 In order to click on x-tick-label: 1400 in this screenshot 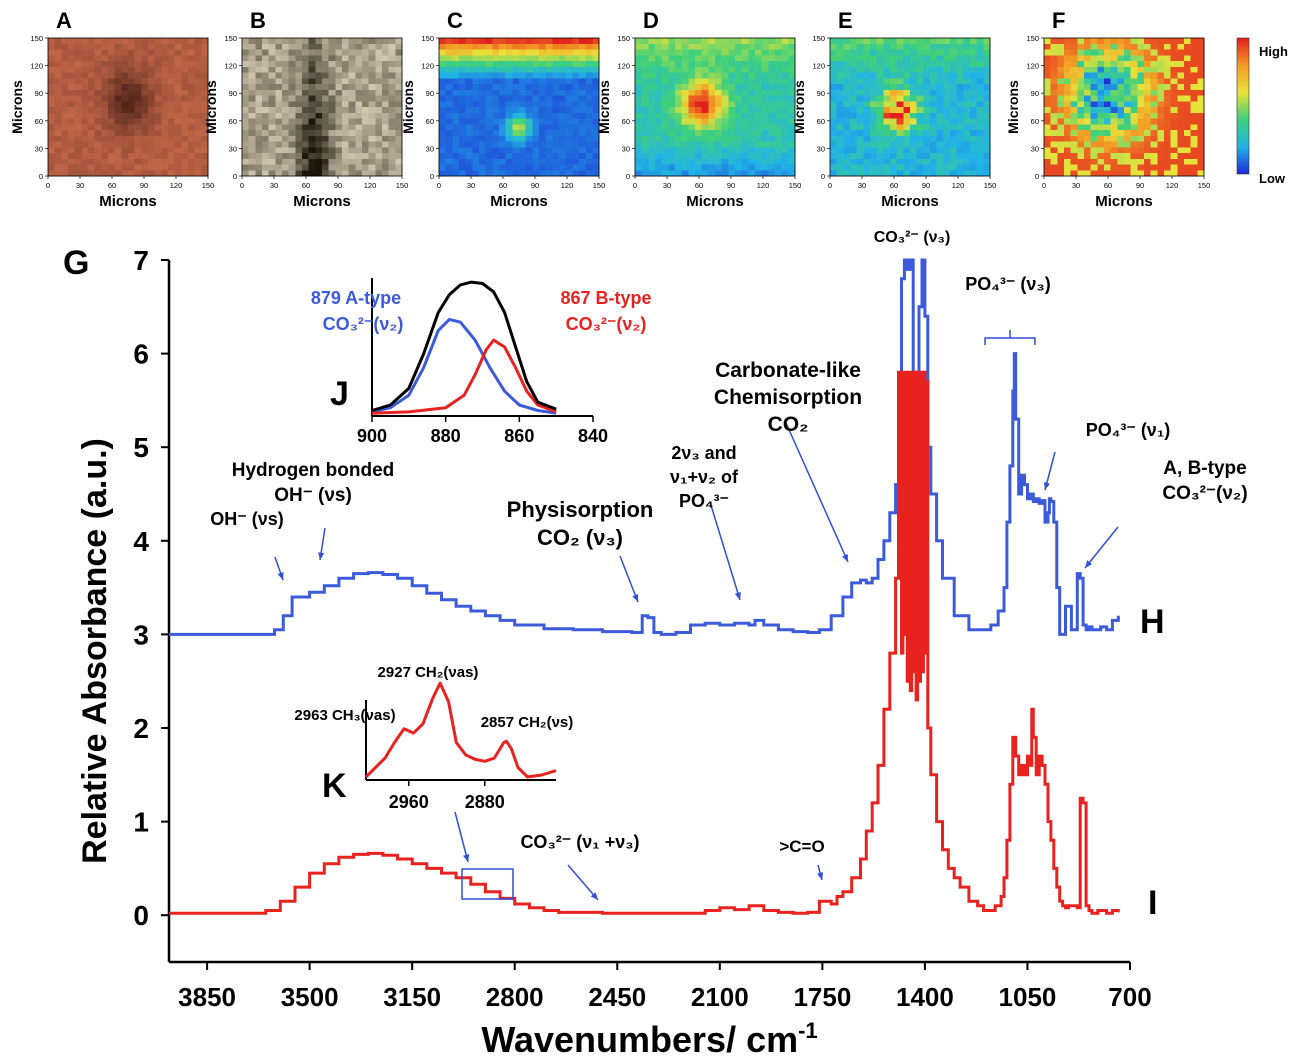, I will do `click(925, 997)`.